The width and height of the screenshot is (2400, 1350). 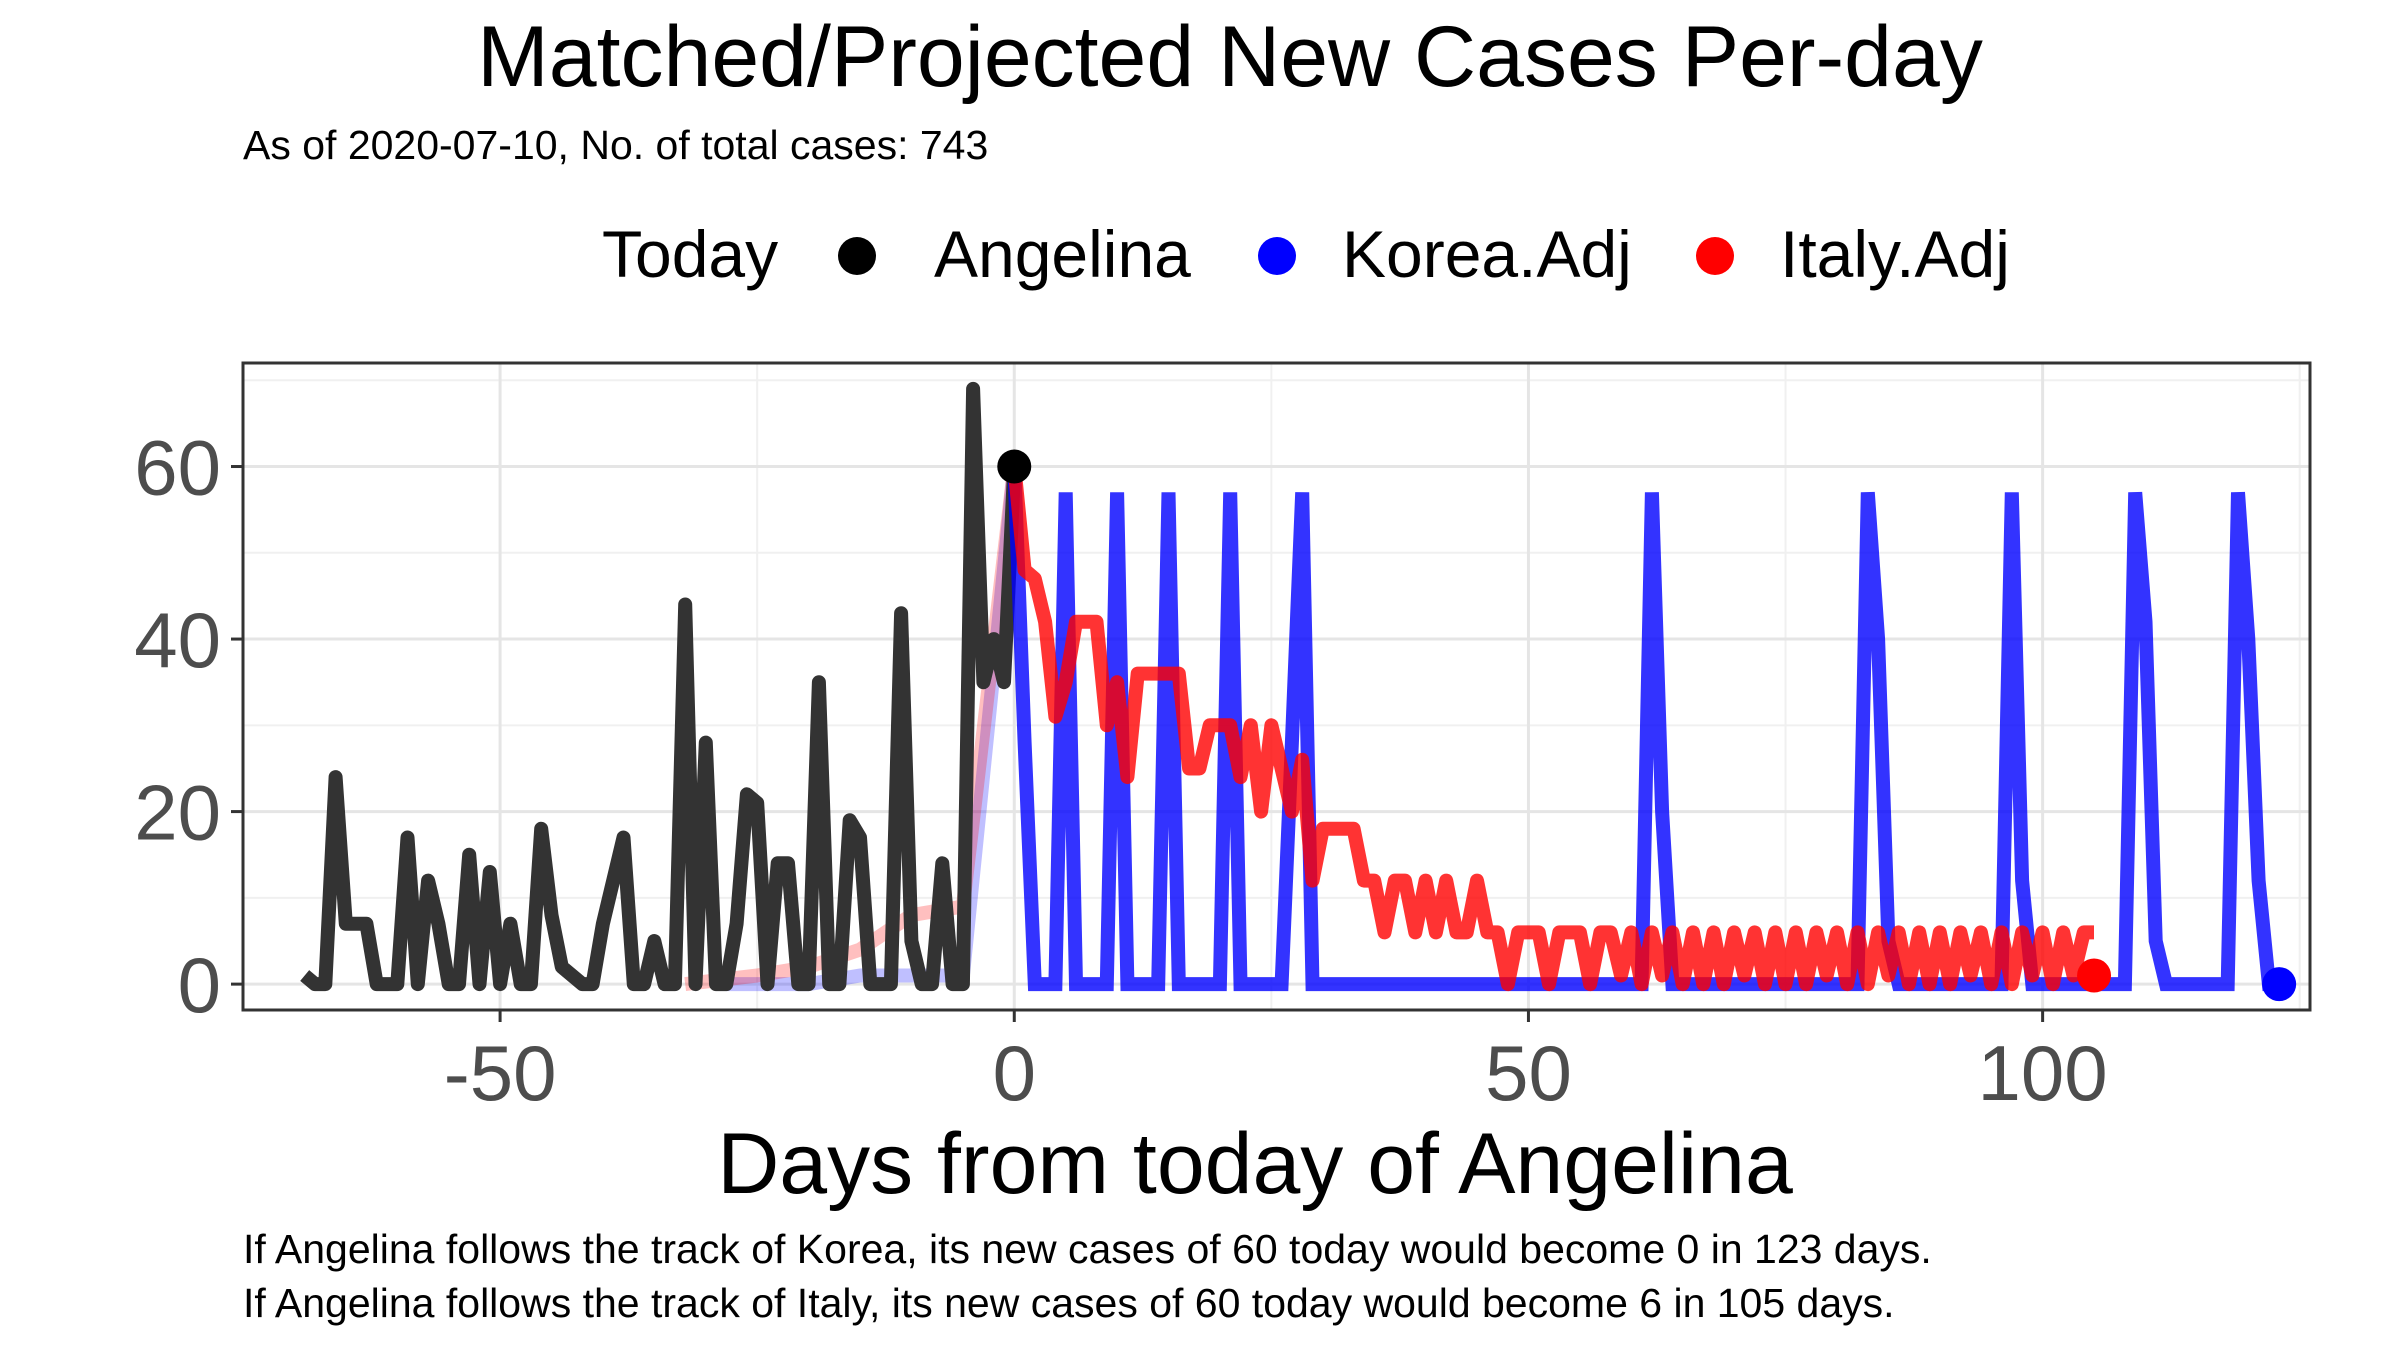 I want to click on legend: Today Angelina Korea.Adj Italy.Adj, so click(x=1200, y=261).